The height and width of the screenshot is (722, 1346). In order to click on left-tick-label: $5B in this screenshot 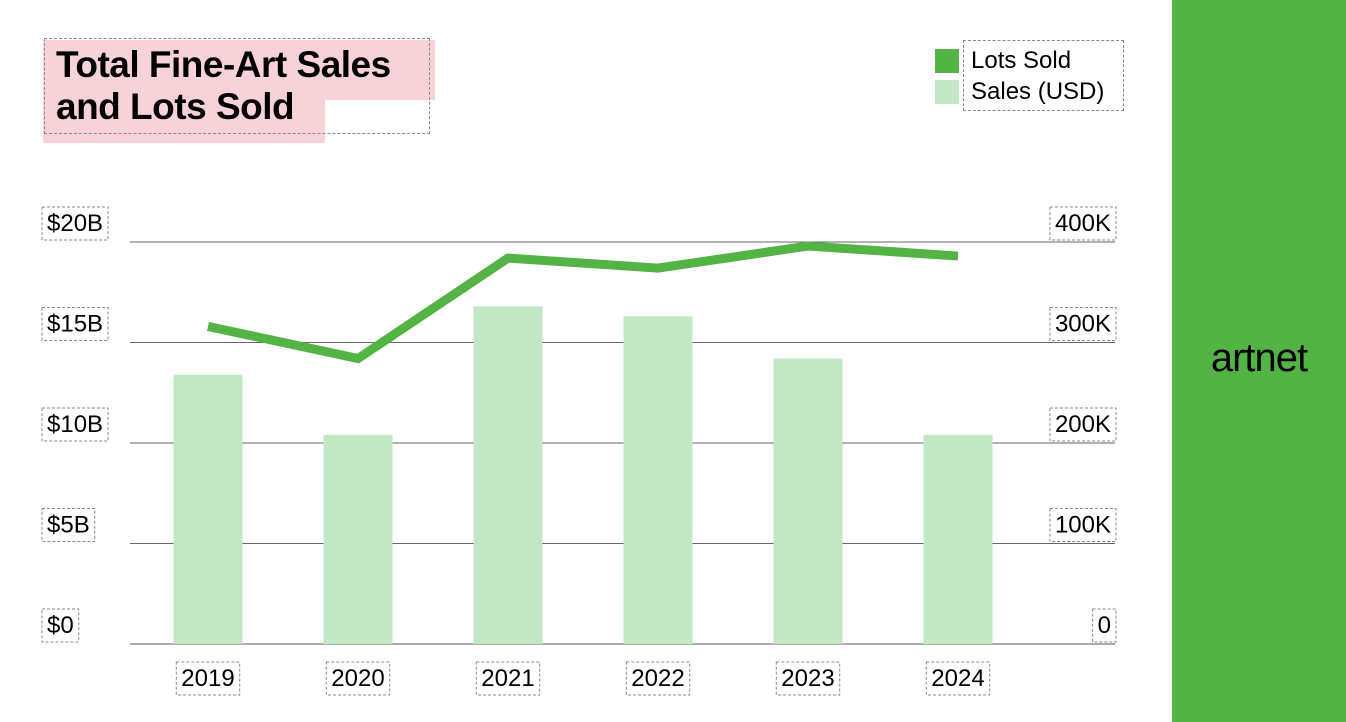, I will do `click(68, 525)`.